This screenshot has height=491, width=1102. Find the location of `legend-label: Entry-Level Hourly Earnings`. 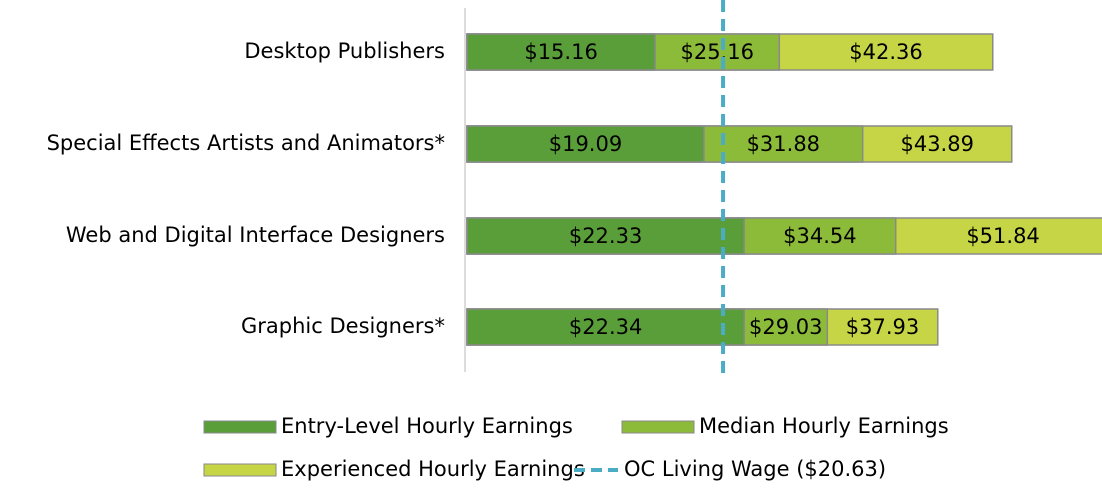

legend-label: Entry-Level Hourly Earnings is located at coordinates (427, 426).